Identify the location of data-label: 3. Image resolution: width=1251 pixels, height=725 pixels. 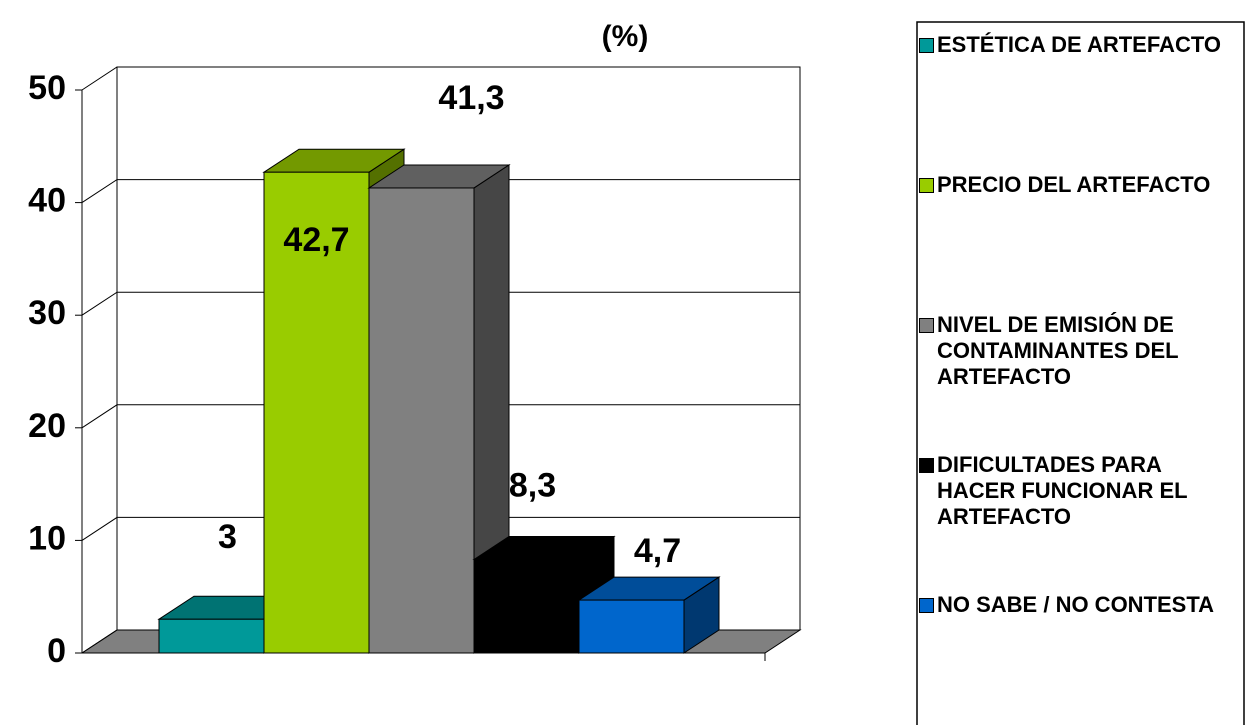
(227, 537).